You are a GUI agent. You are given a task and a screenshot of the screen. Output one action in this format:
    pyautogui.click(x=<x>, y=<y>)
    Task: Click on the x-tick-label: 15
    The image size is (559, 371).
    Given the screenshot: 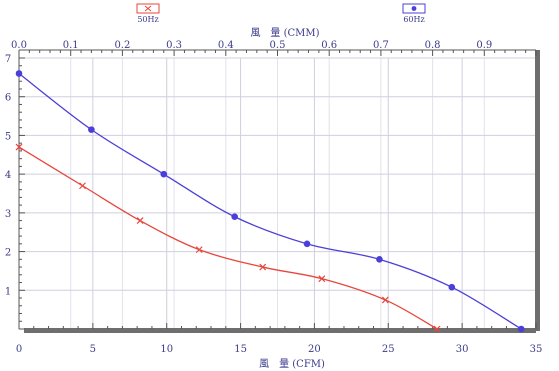 What is the action you would take?
    pyautogui.click(x=240, y=349)
    